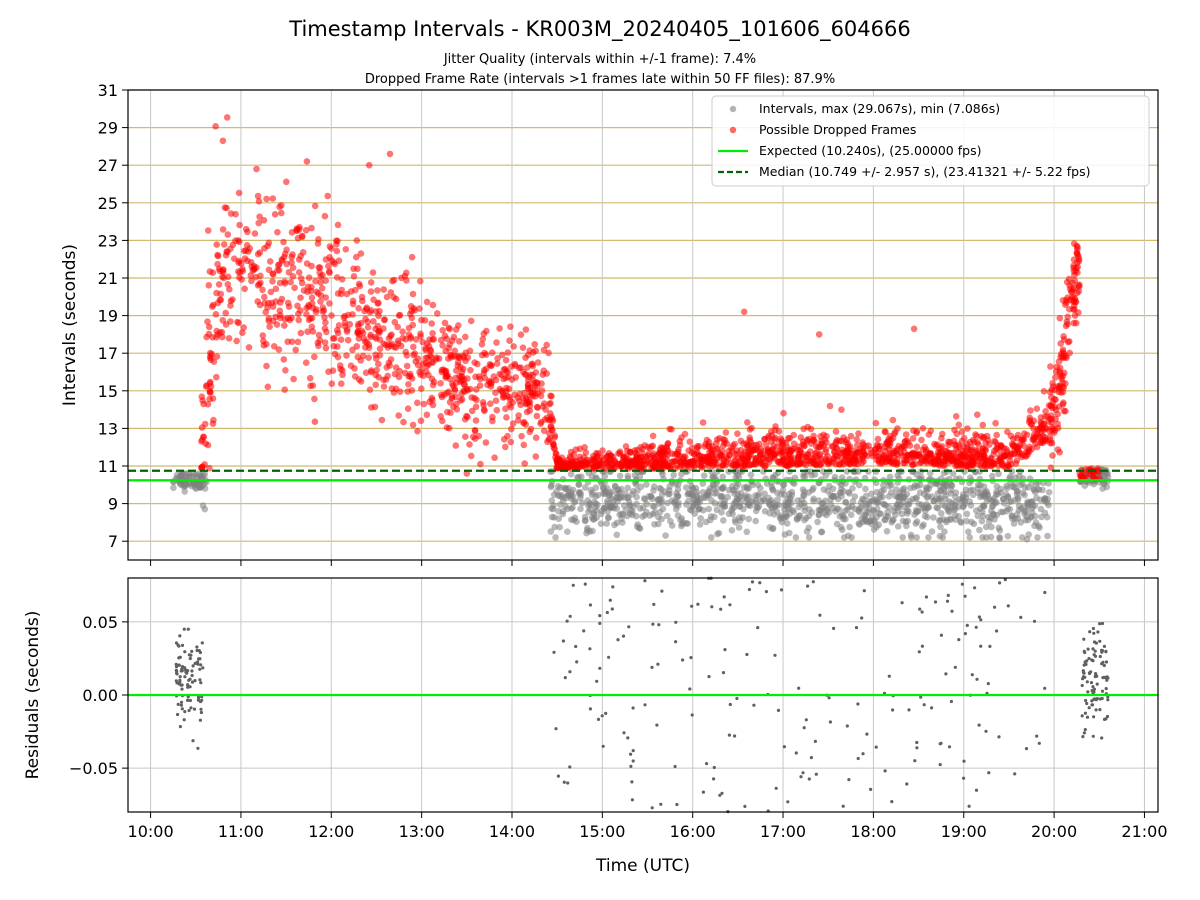  Describe the element at coordinates (70, 325) in the screenshot. I see `top-y-axis-label: Intervals (seconds)` at that location.